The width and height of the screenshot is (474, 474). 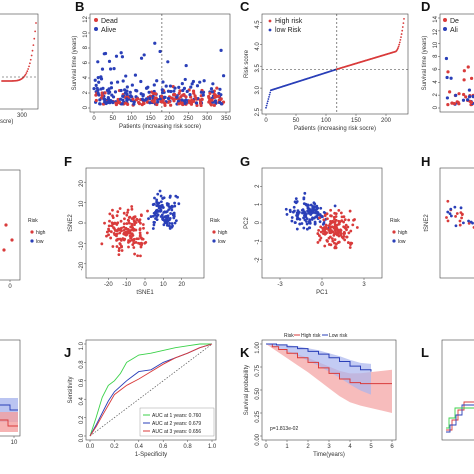 I want to click on panel-c-ytick: 4.5, so click(x=258, y=24).